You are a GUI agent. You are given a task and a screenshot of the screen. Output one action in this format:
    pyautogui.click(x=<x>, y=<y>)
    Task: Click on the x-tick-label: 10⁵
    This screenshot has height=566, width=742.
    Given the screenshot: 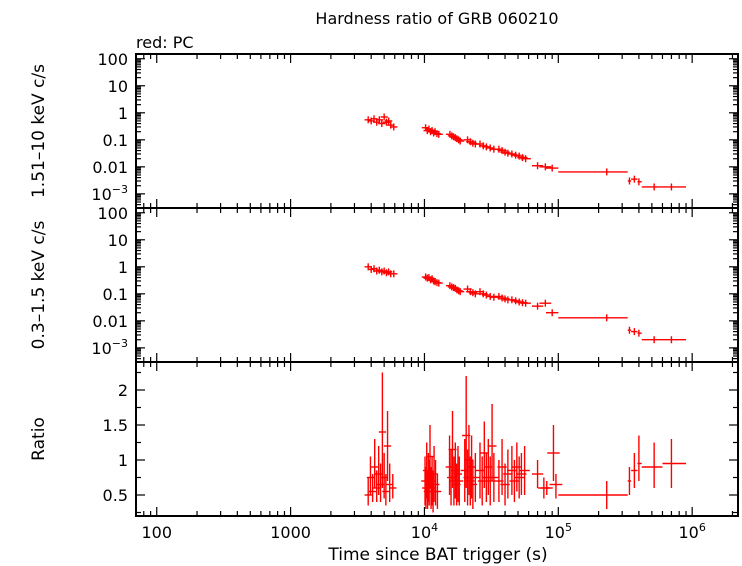 What is the action you would take?
    pyautogui.click(x=558, y=531)
    